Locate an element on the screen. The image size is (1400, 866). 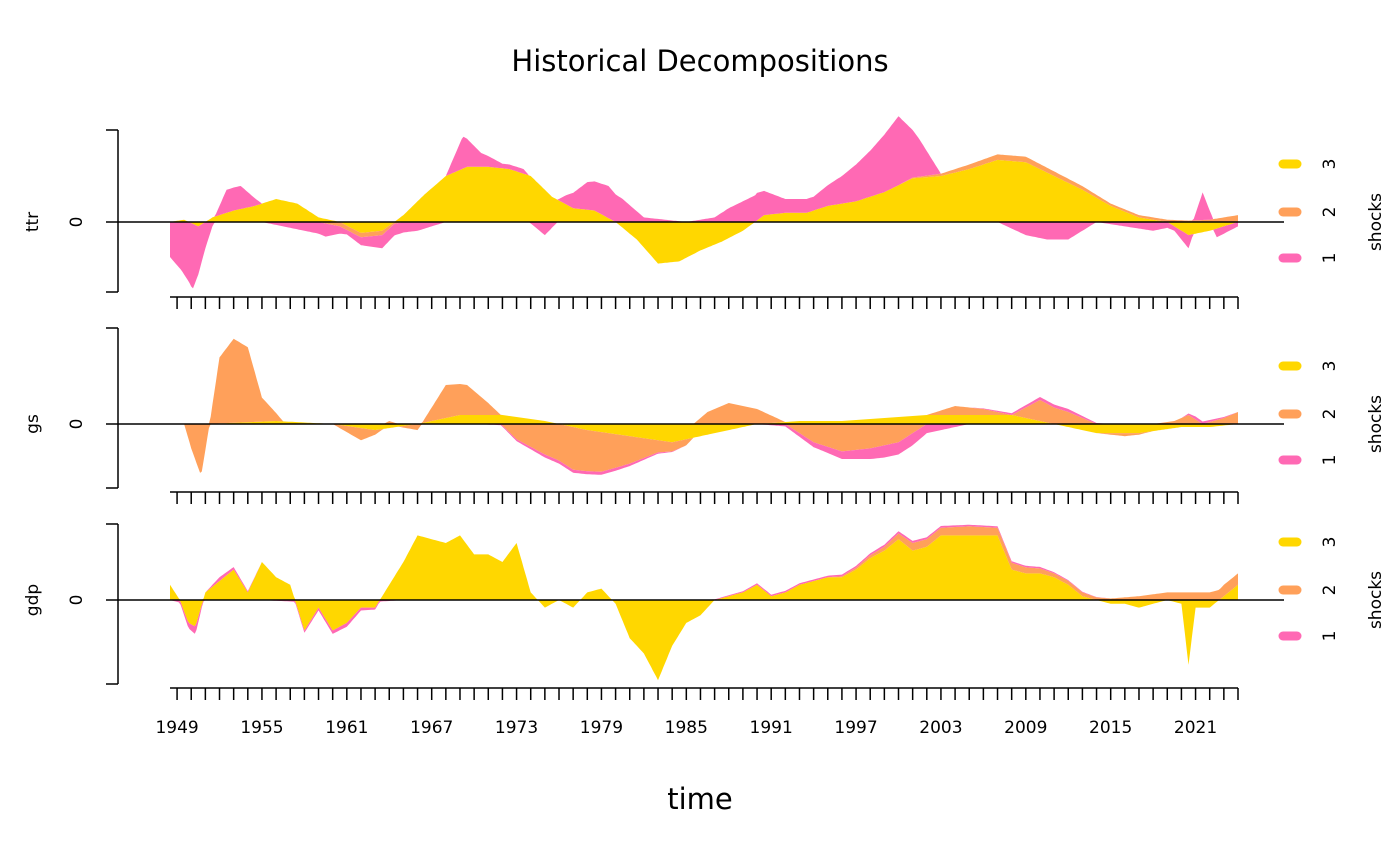
area-gdp-shock-3-pos is located at coordinates (704, 567).